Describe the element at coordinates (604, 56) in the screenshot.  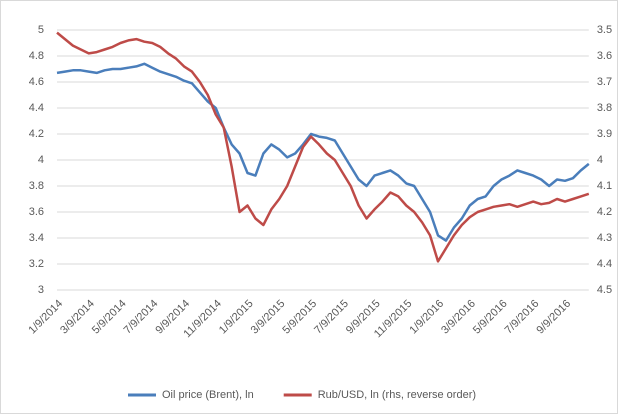
I see `y2-tick-label: 3.6` at that location.